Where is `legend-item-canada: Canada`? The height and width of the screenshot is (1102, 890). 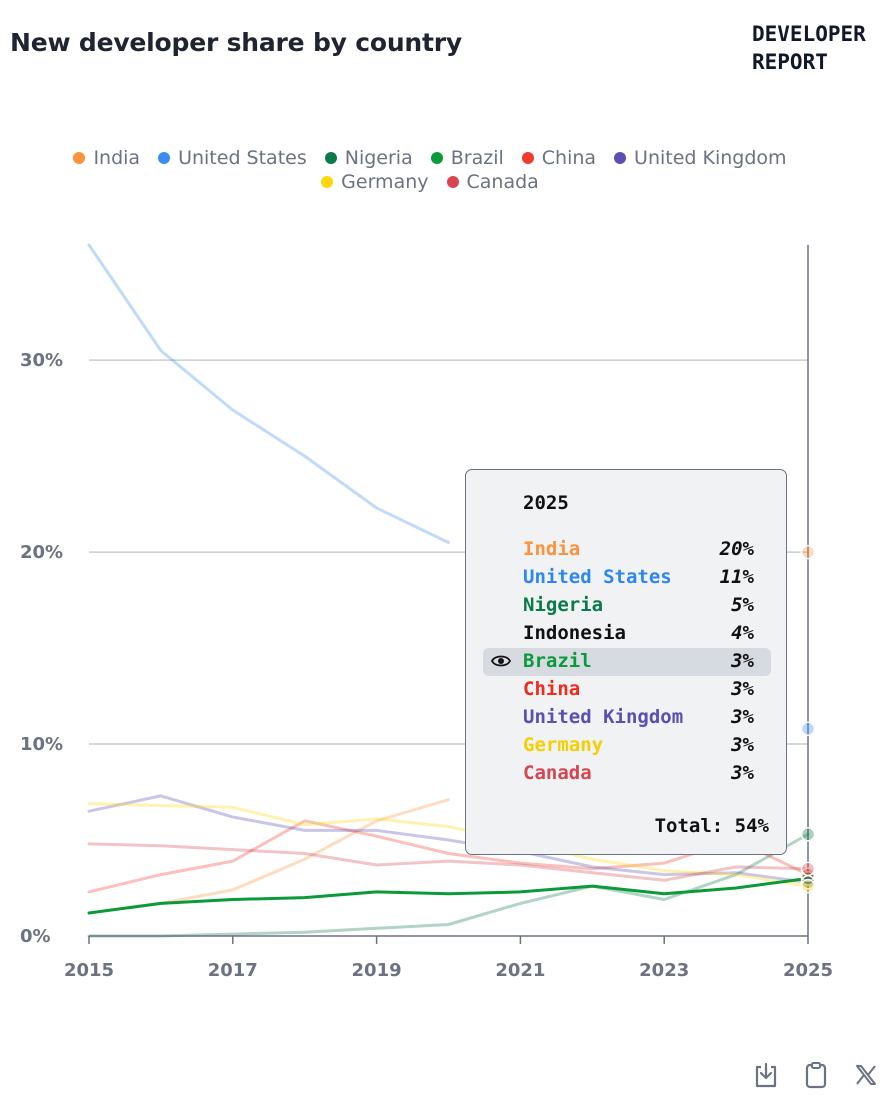 legend-item-canada: Canada is located at coordinates (492, 182).